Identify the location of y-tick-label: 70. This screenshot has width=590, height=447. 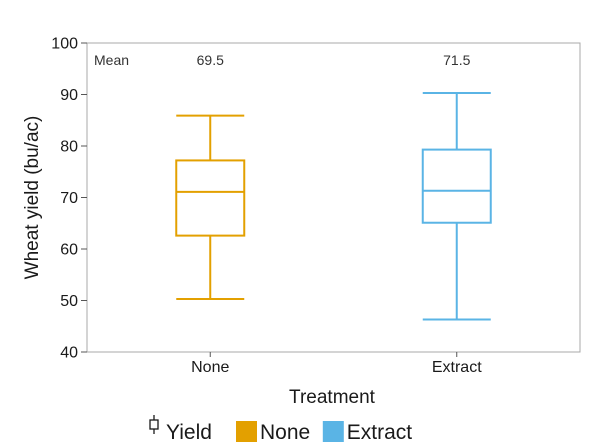
(69, 198).